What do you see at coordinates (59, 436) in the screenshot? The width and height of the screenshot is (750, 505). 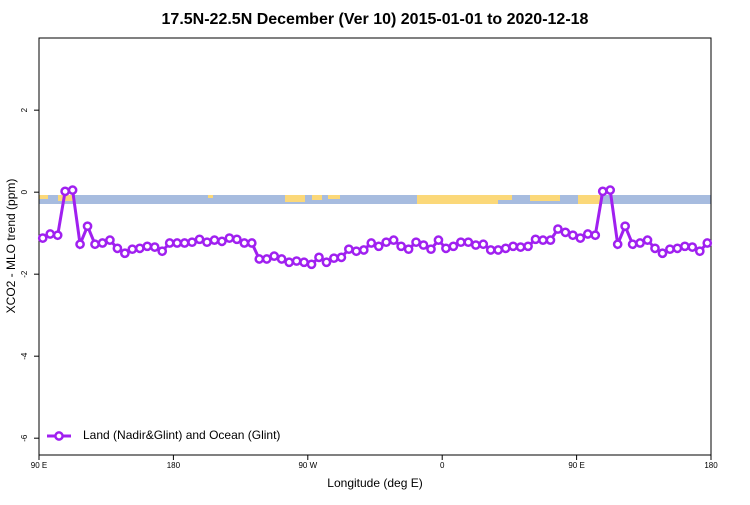 I see `legend-marker` at bounding box center [59, 436].